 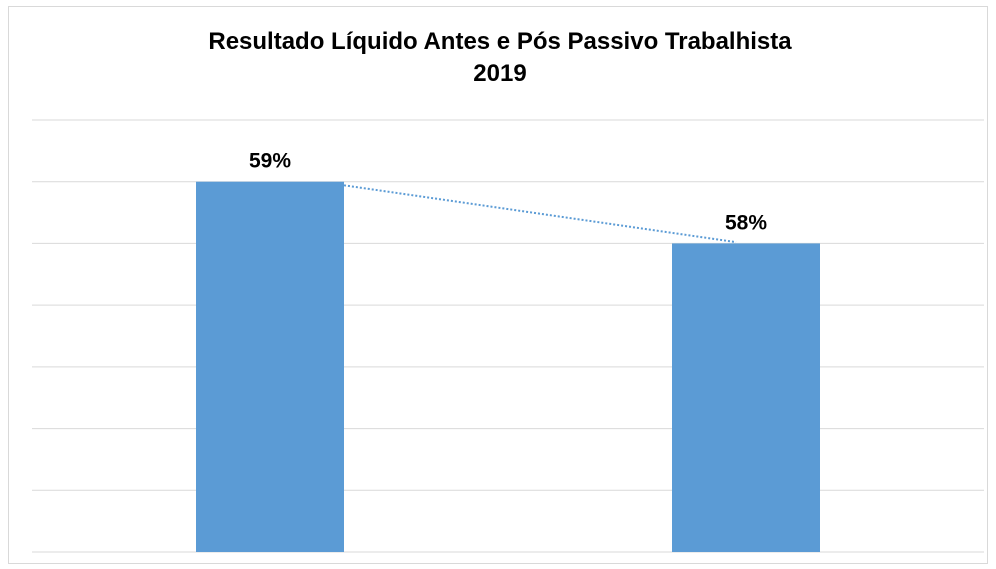 What do you see at coordinates (746, 222) in the screenshot?
I see `data-label: 58%` at bounding box center [746, 222].